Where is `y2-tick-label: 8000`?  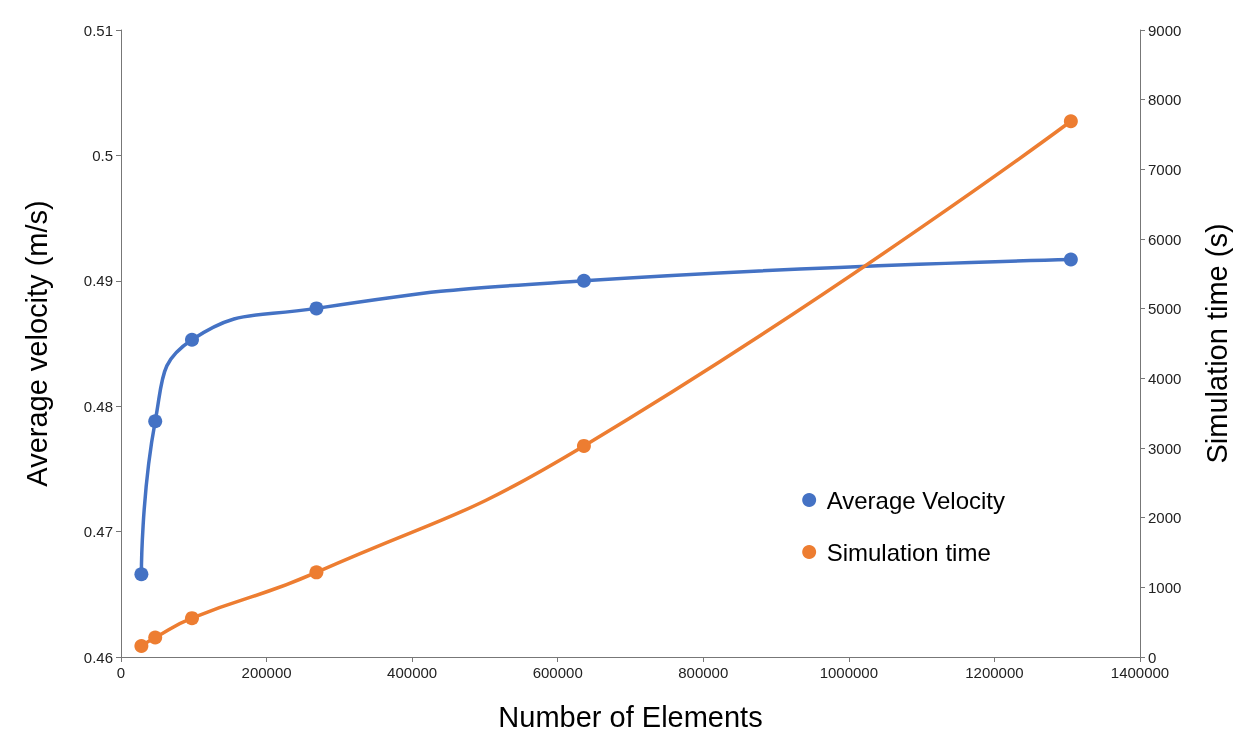
y2-tick-label: 8000 is located at coordinates (1165, 100).